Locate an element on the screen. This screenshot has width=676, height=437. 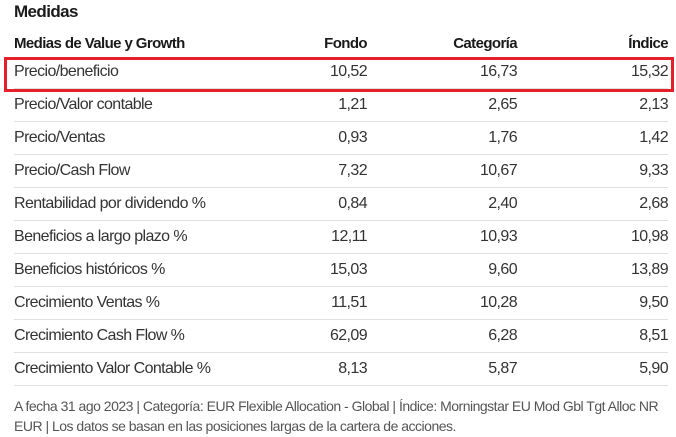
table-row: Rentabilidad por dividendo % 0,84 2,40 2,68 is located at coordinates (341, 204).